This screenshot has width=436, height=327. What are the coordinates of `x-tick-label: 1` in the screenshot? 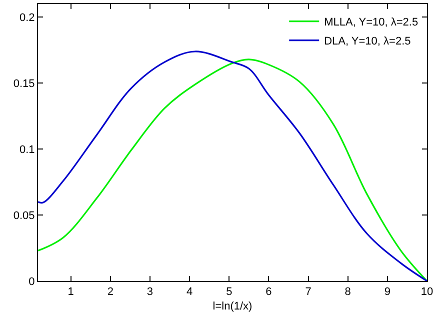 It's located at (71, 292).